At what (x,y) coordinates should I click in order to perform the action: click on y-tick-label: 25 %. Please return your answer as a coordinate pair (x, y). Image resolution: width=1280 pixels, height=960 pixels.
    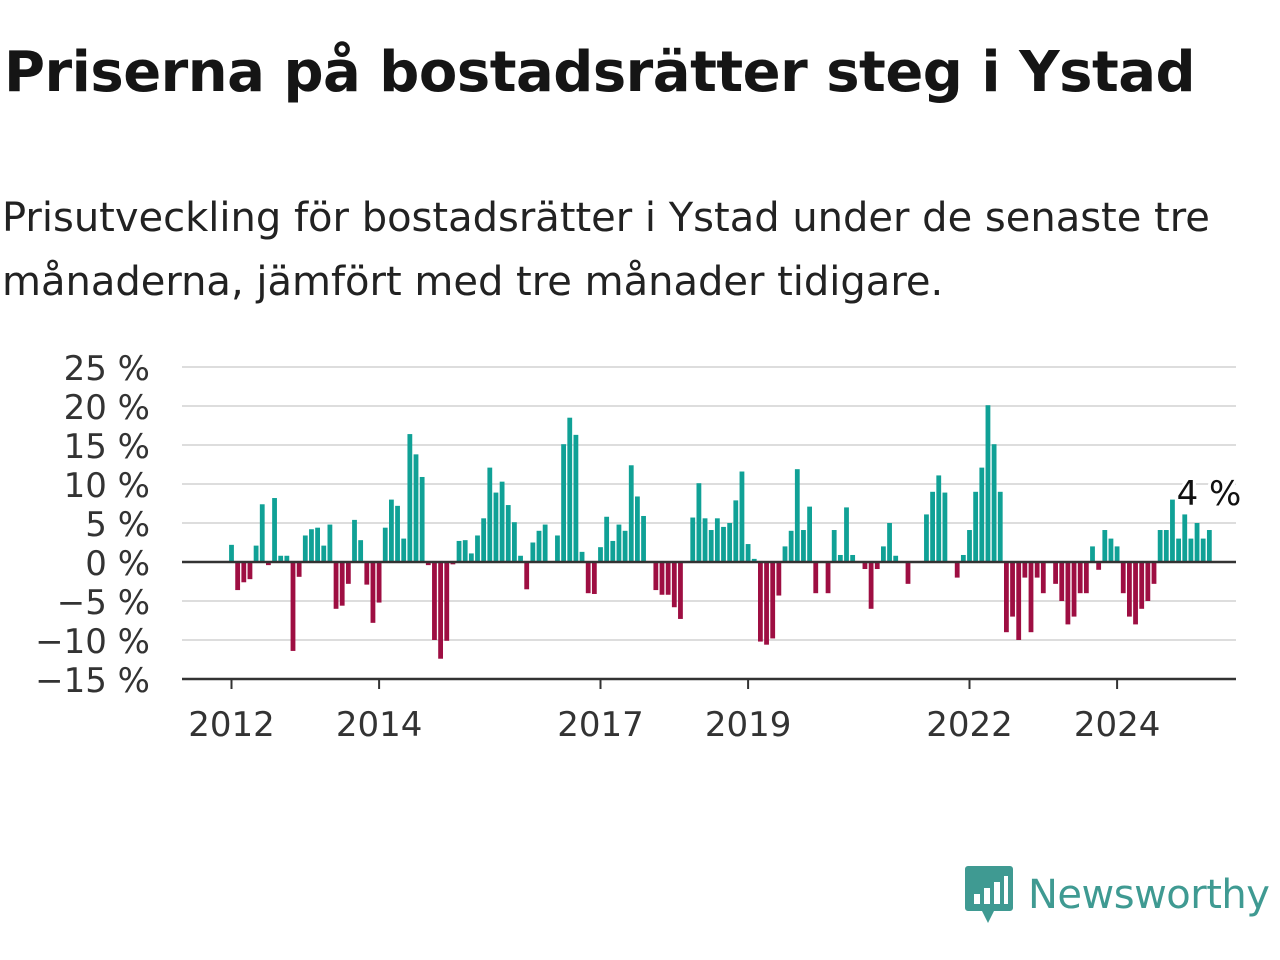
    Looking at the image, I should click on (107, 369).